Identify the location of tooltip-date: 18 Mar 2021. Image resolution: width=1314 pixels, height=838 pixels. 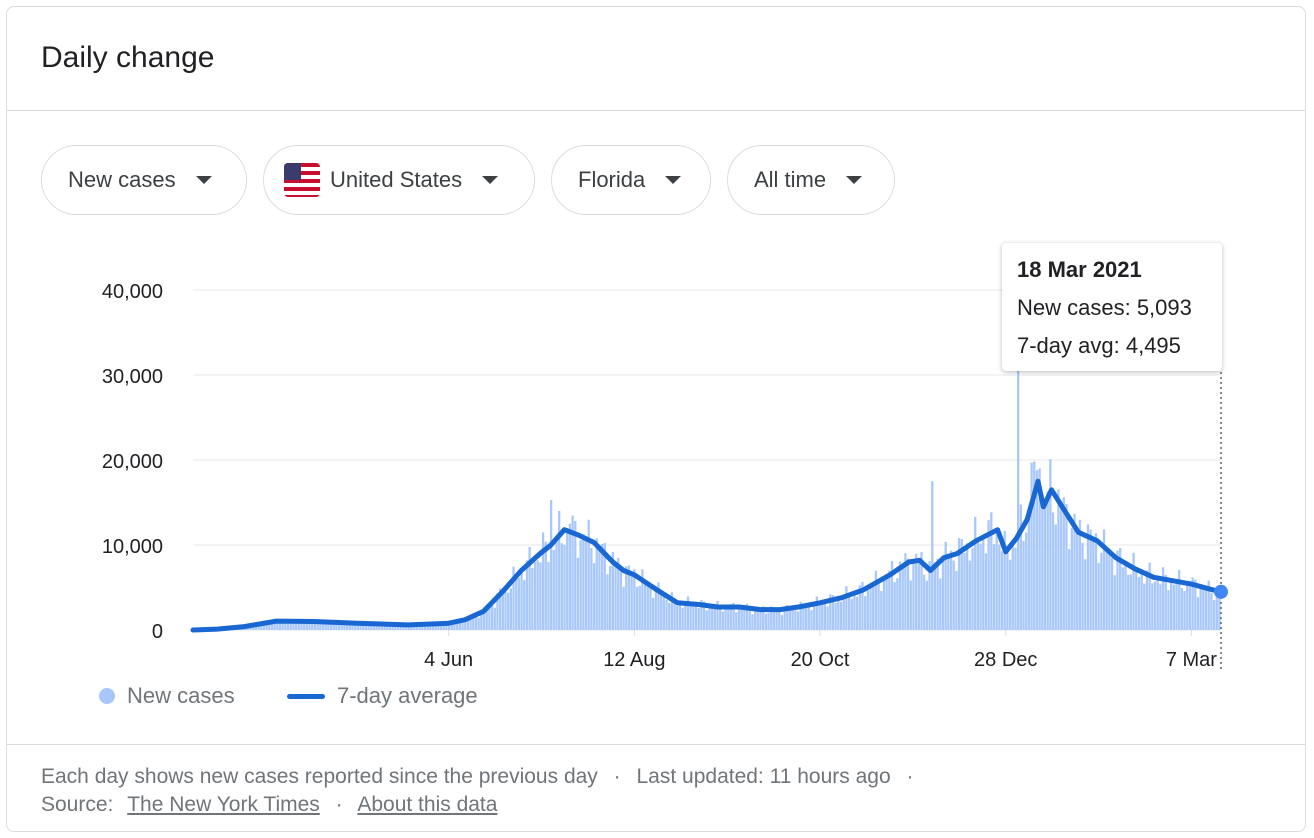
(1079, 269).